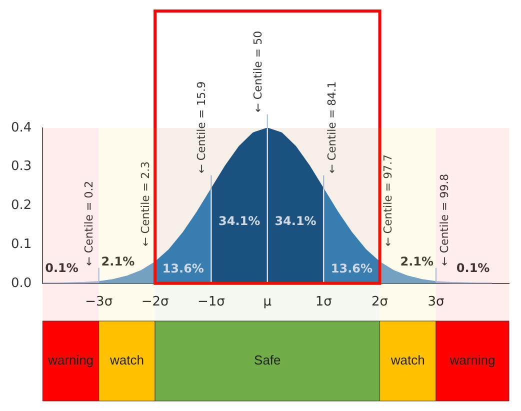 The image size is (521, 411). What do you see at coordinates (21, 206) in the screenshot?
I see `y-tick-label: 0.2` at bounding box center [21, 206].